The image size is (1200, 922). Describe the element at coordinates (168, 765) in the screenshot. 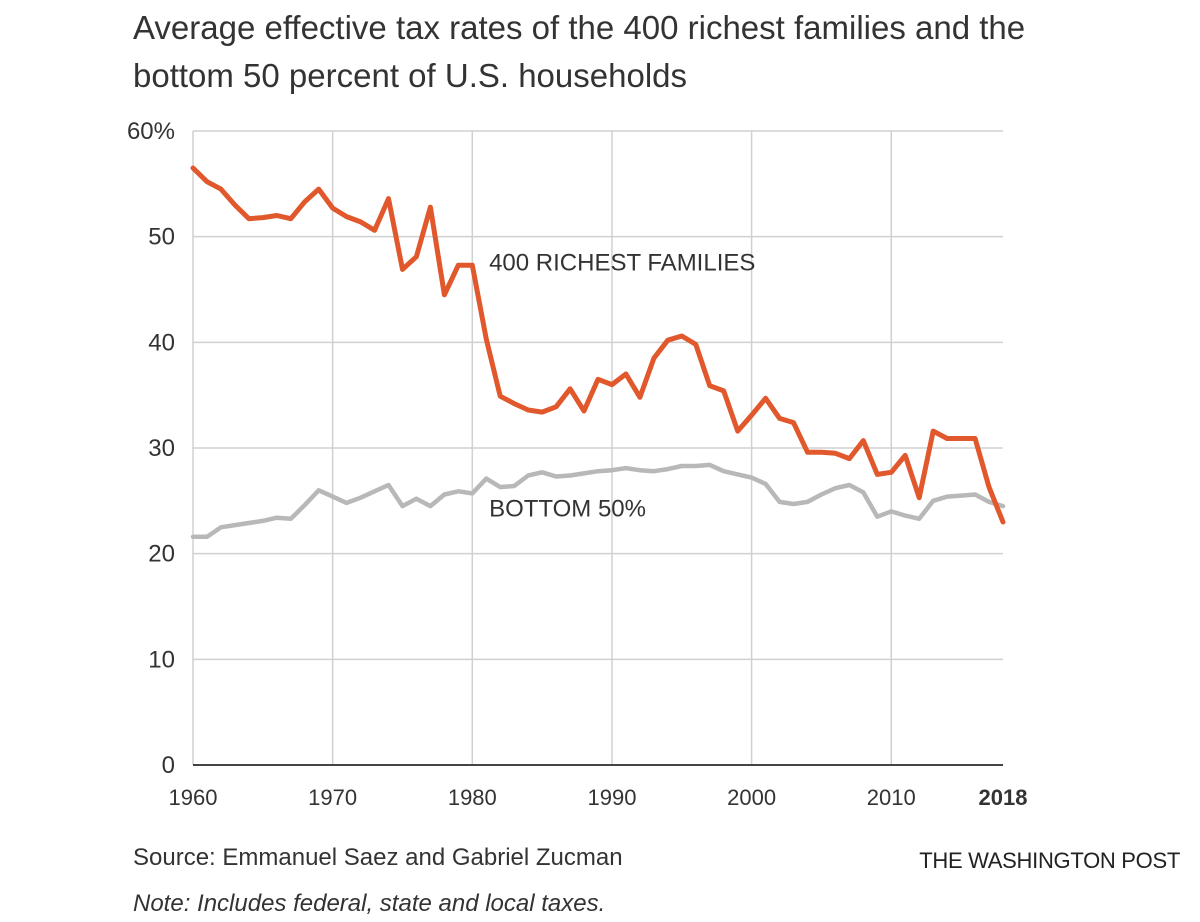

I see `y-tick-label: 0` at that location.